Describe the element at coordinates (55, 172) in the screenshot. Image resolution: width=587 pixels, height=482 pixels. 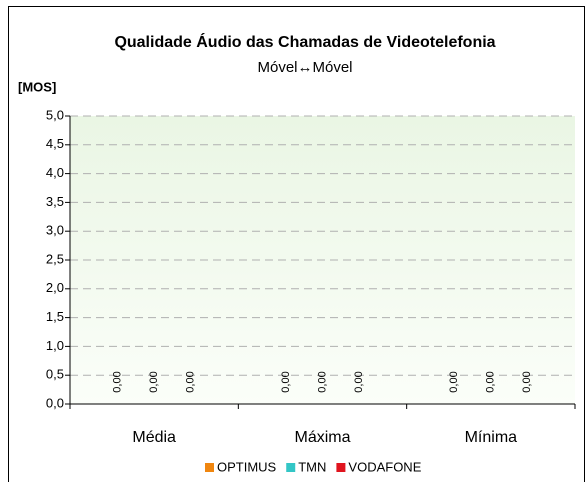
I see `y-tick-label: 4,0` at that location.